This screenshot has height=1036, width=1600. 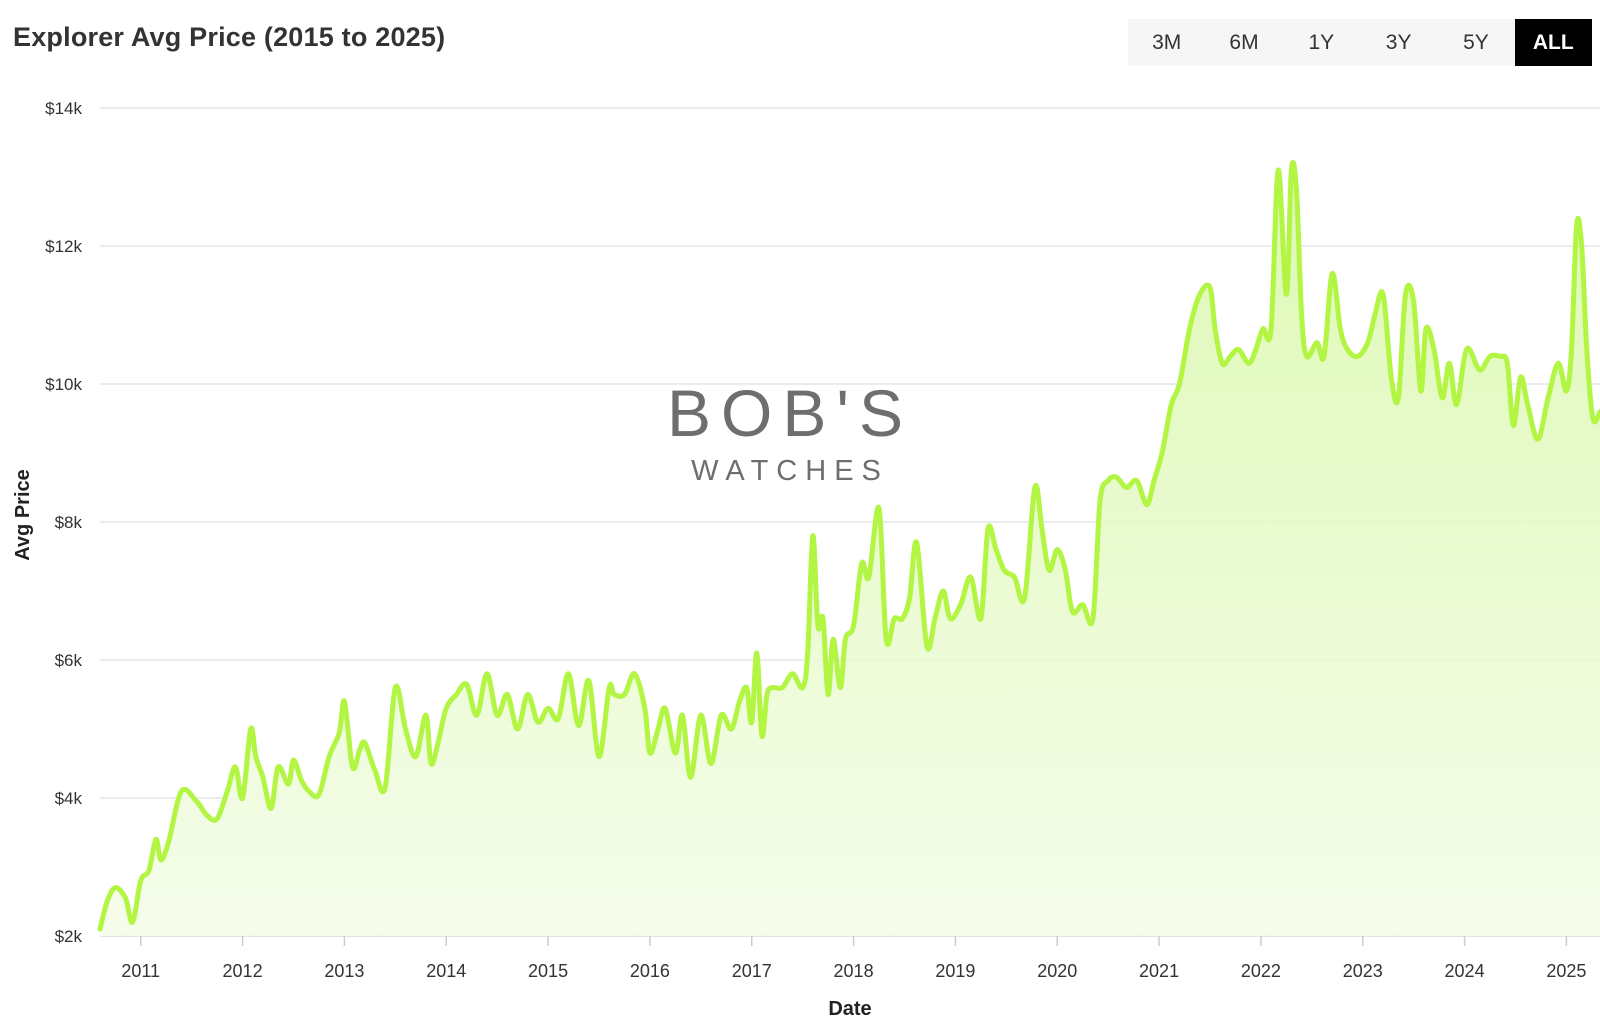 I want to click on x-tick-label: 2021, so click(x=1159, y=971).